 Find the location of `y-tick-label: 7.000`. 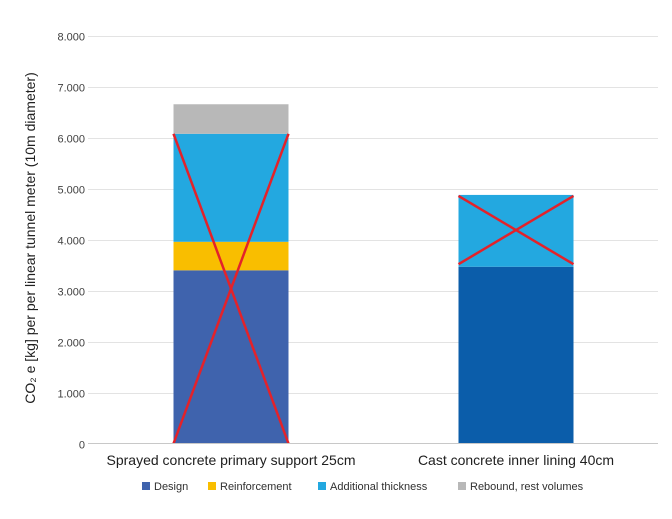

y-tick-label: 7.000 is located at coordinates (71, 89).